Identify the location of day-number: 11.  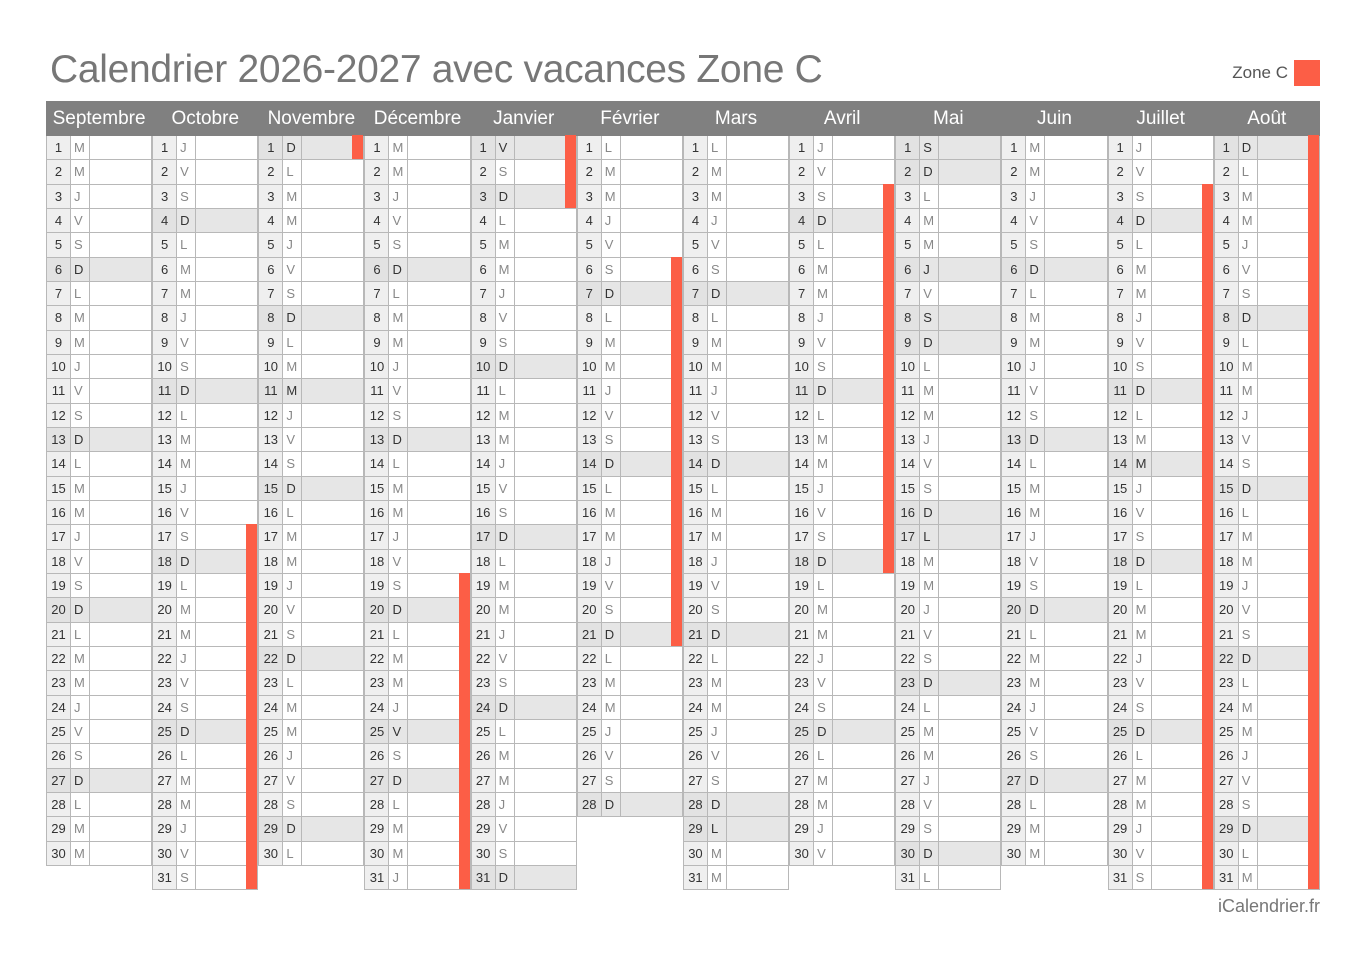
(1014, 391).